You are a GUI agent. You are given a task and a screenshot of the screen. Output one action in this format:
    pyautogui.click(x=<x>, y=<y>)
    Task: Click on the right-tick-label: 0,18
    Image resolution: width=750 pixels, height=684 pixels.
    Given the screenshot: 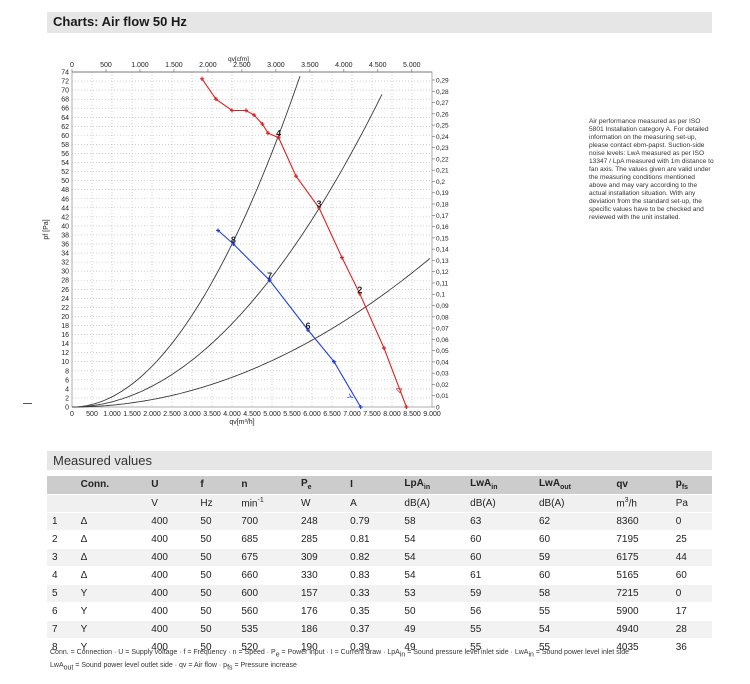 What is the action you would take?
    pyautogui.click(x=442, y=205)
    